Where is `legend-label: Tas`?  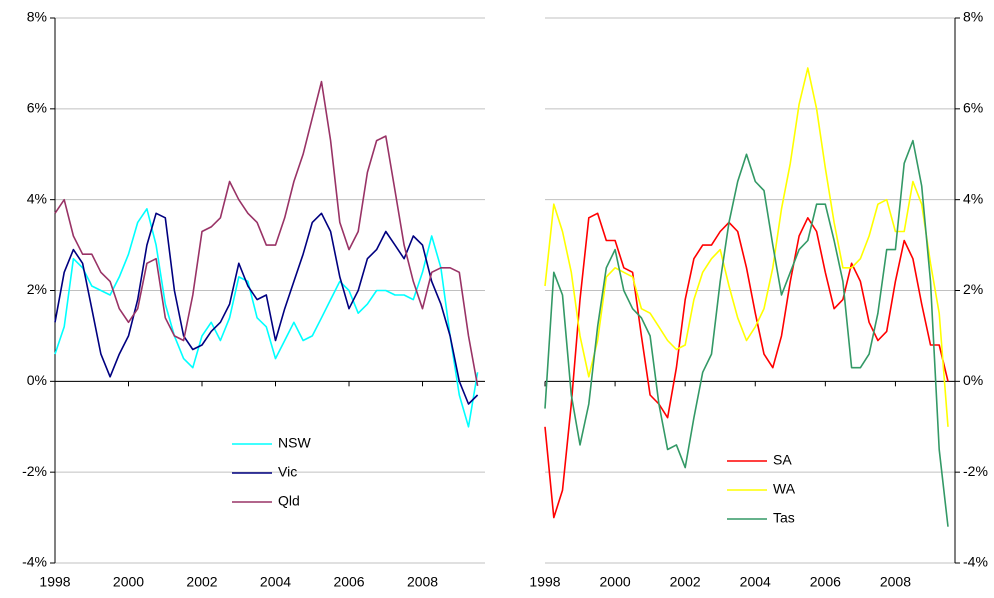
legend-label: Tas is located at coordinates (784, 518).